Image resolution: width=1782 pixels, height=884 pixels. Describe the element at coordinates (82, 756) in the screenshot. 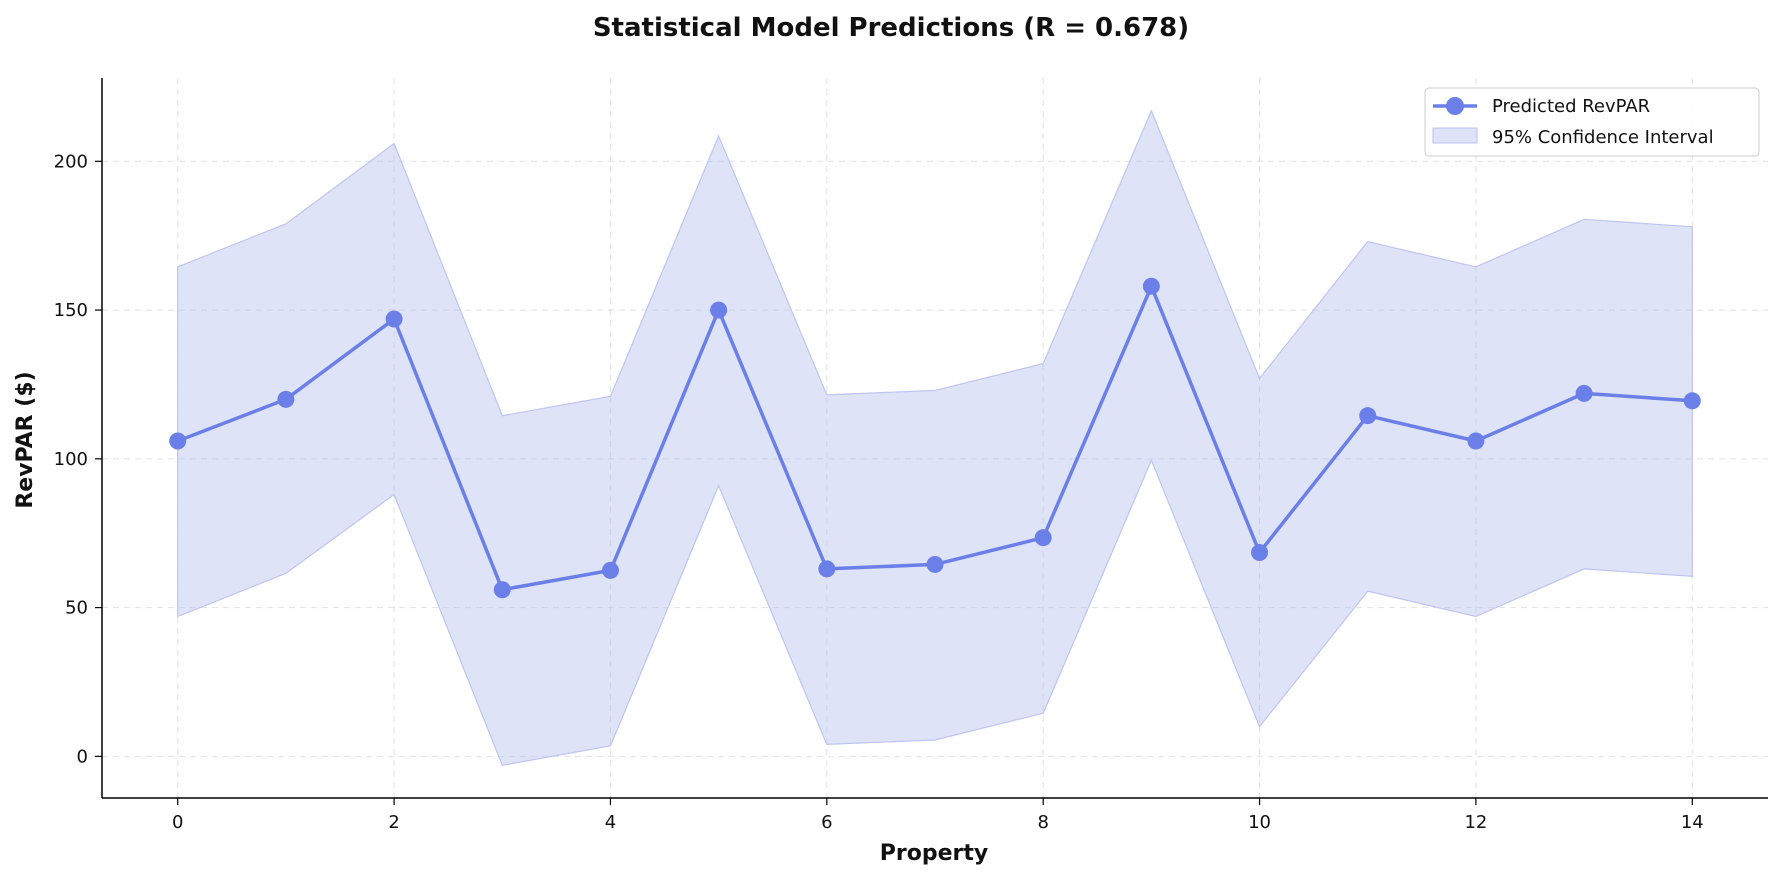

I see `y-tick-label: 0` at that location.